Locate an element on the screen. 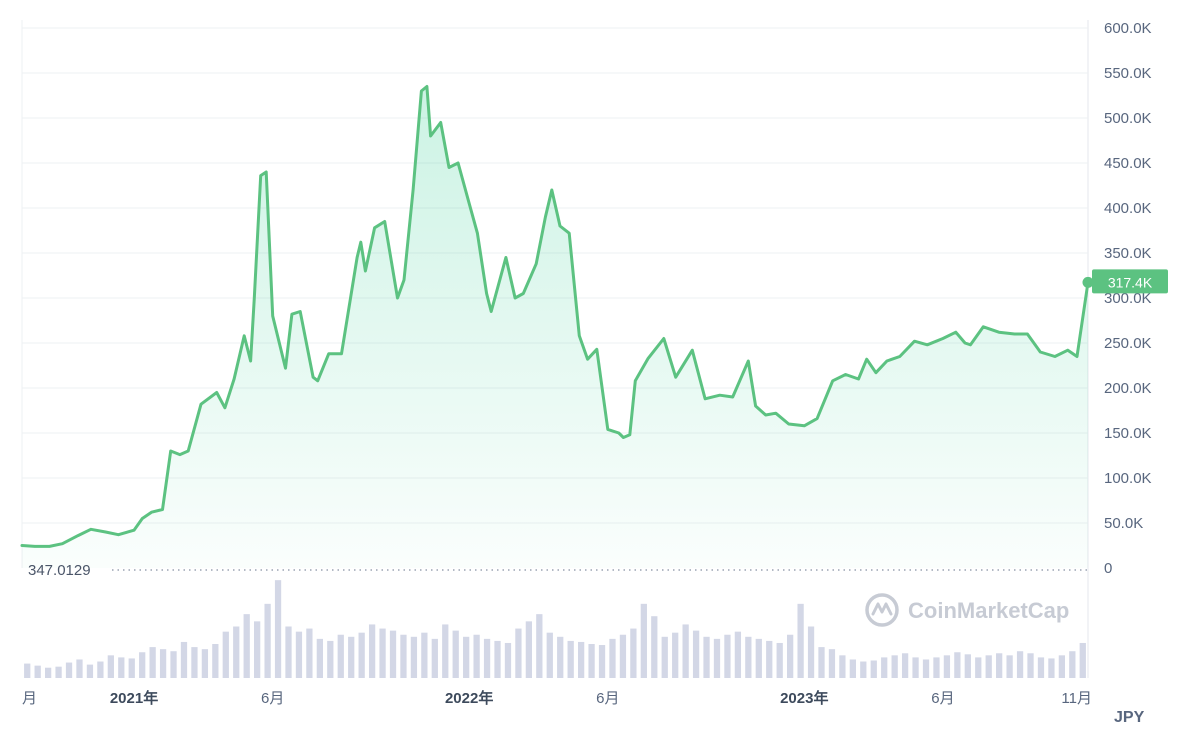 The height and width of the screenshot is (741, 1200). y-tick-label: 500.0K is located at coordinates (1128, 118).